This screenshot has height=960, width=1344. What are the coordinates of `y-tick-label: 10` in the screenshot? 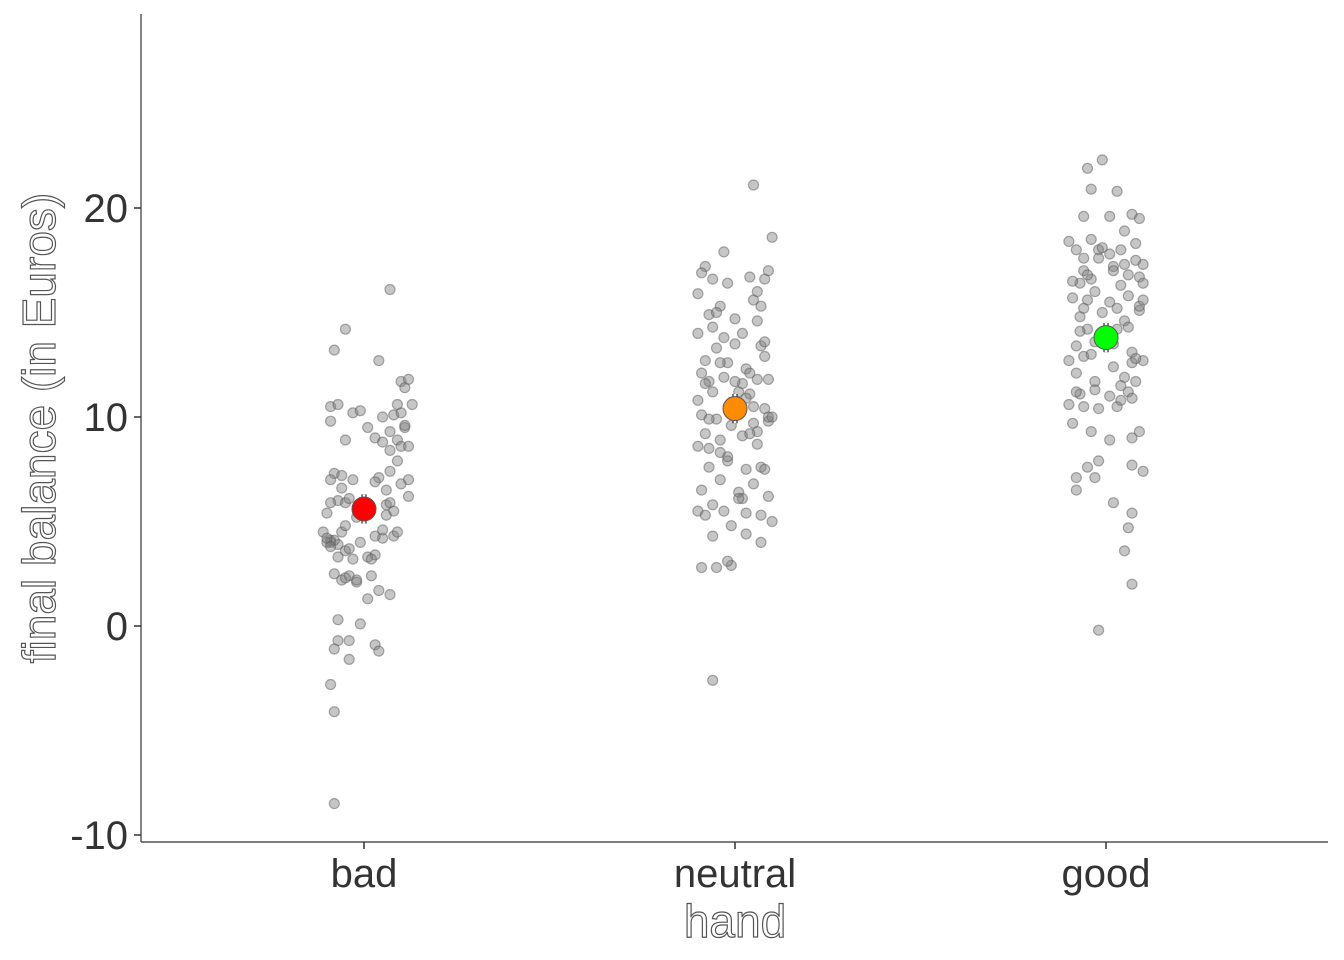 It's located at (106, 418).